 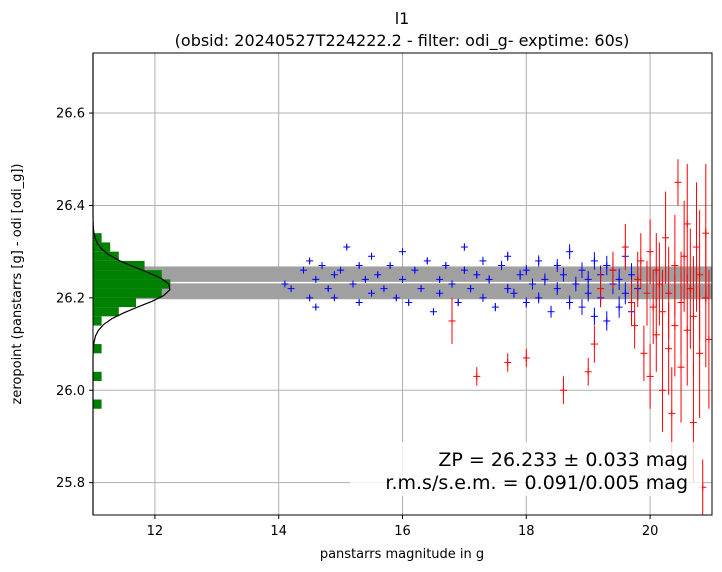 What do you see at coordinates (17, 284) in the screenshot?
I see `y-axis-label: zeropoint (panstarrs [g] - odi [odi_g])` at bounding box center [17, 284].